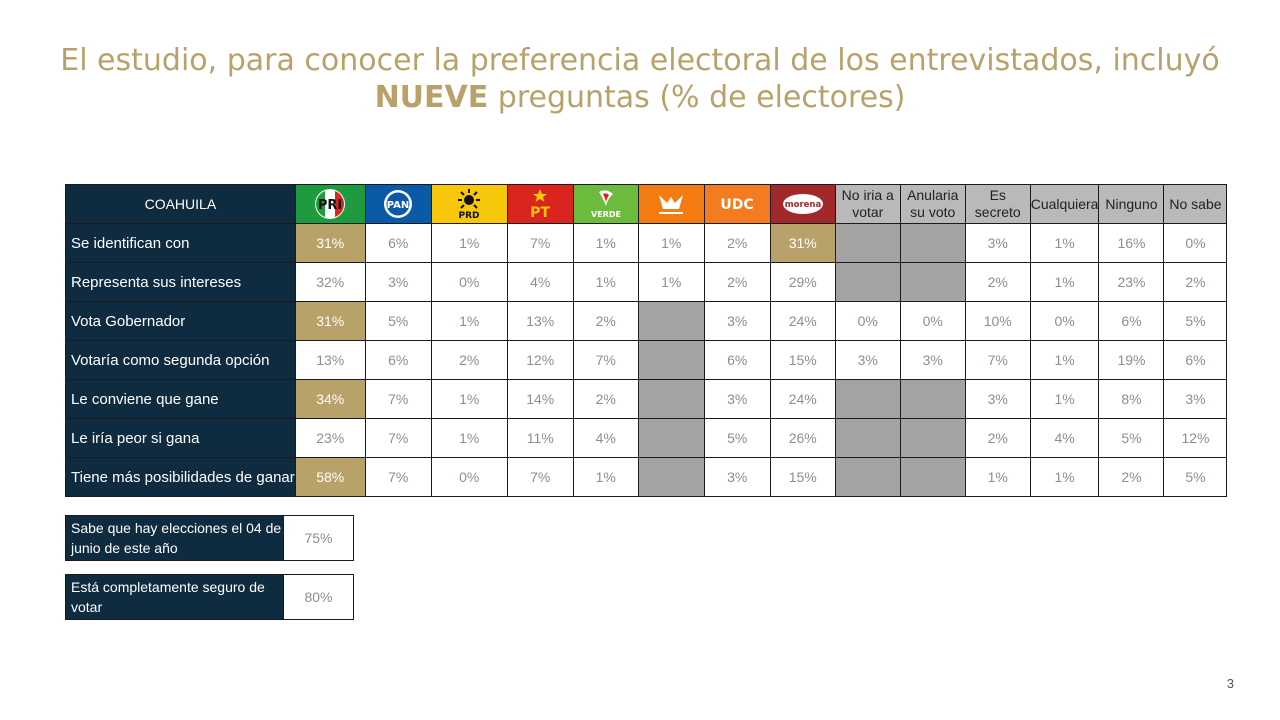 Image resolution: width=1280 pixels, height=720 pixels. I want to click on svg-text: PAN, so click(398, 205).